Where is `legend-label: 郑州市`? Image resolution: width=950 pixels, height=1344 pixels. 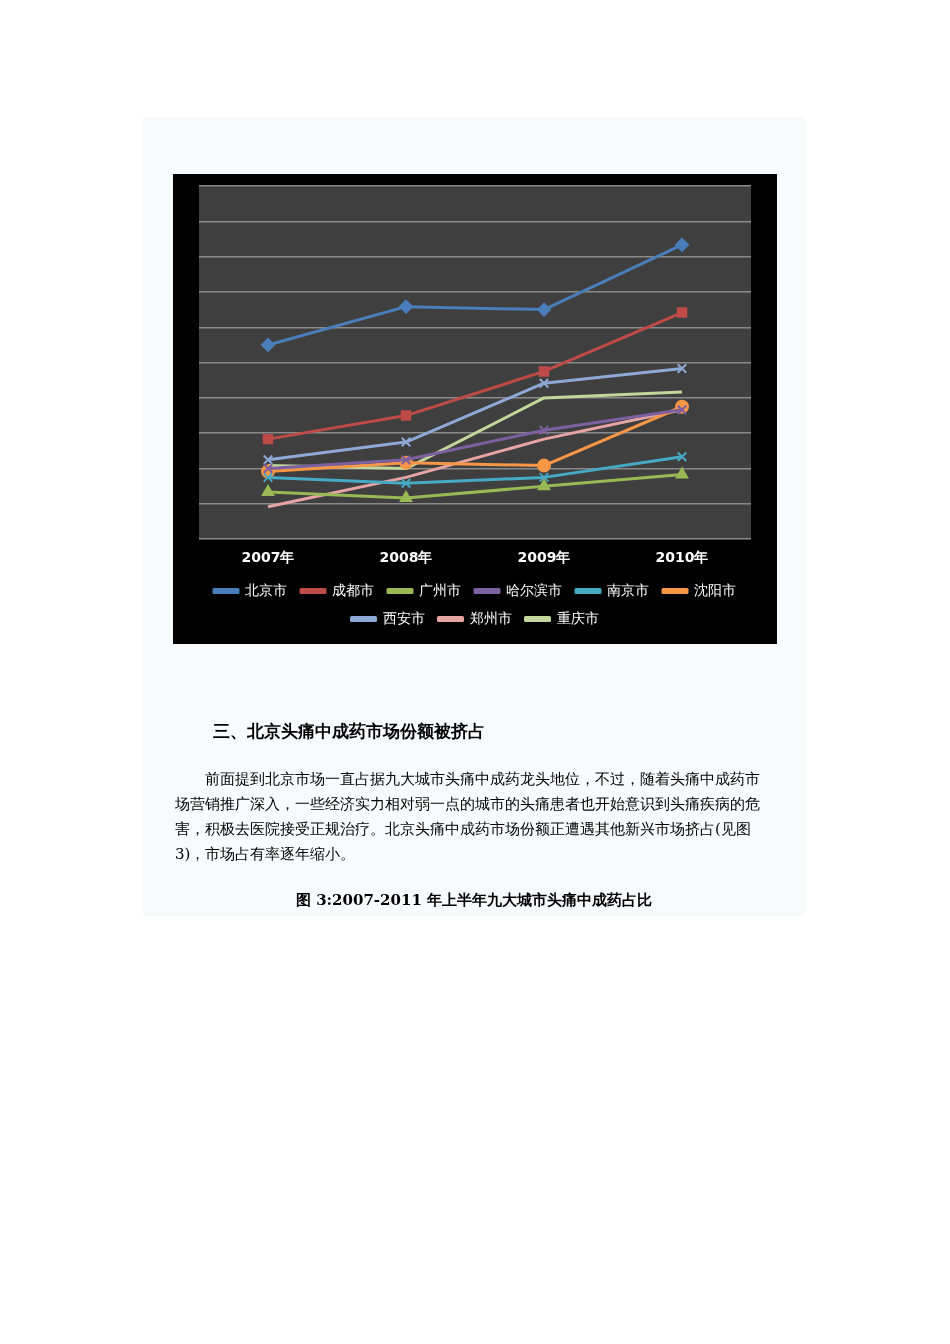
legend-label: 郑州市 is located at coordinates (490, 617).